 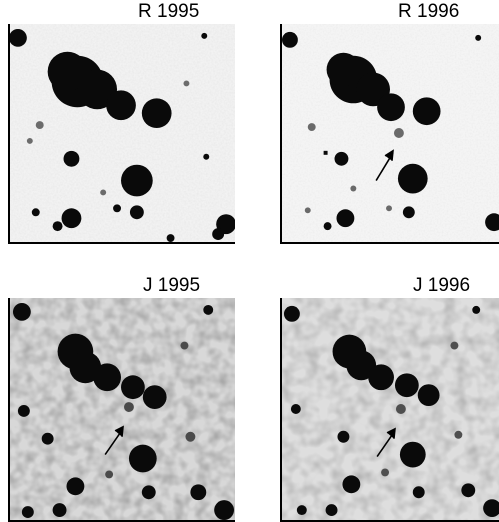 What do you see at coordinates (169, 11) in the screenshot?
I see `panel-title: R 1995` at bounding box center [169, 11].